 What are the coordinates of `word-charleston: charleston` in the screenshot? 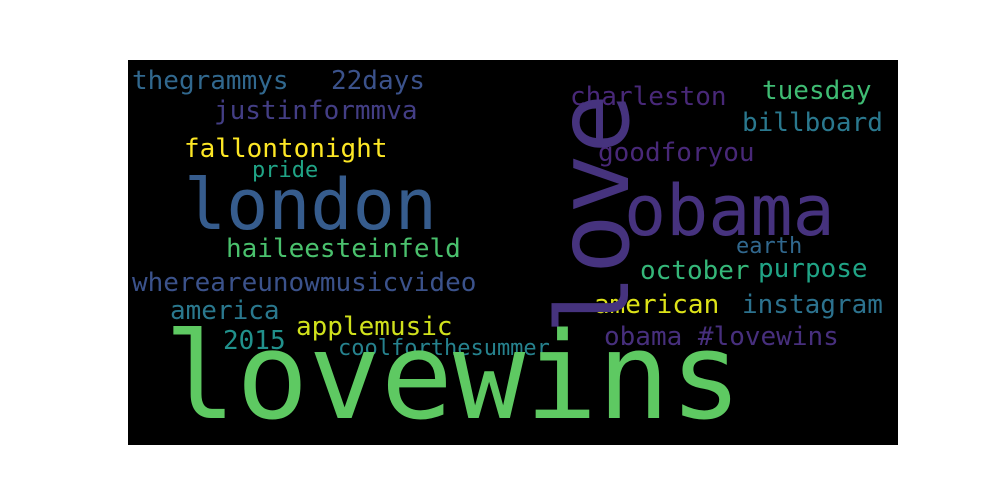 It's located at (648, 97).